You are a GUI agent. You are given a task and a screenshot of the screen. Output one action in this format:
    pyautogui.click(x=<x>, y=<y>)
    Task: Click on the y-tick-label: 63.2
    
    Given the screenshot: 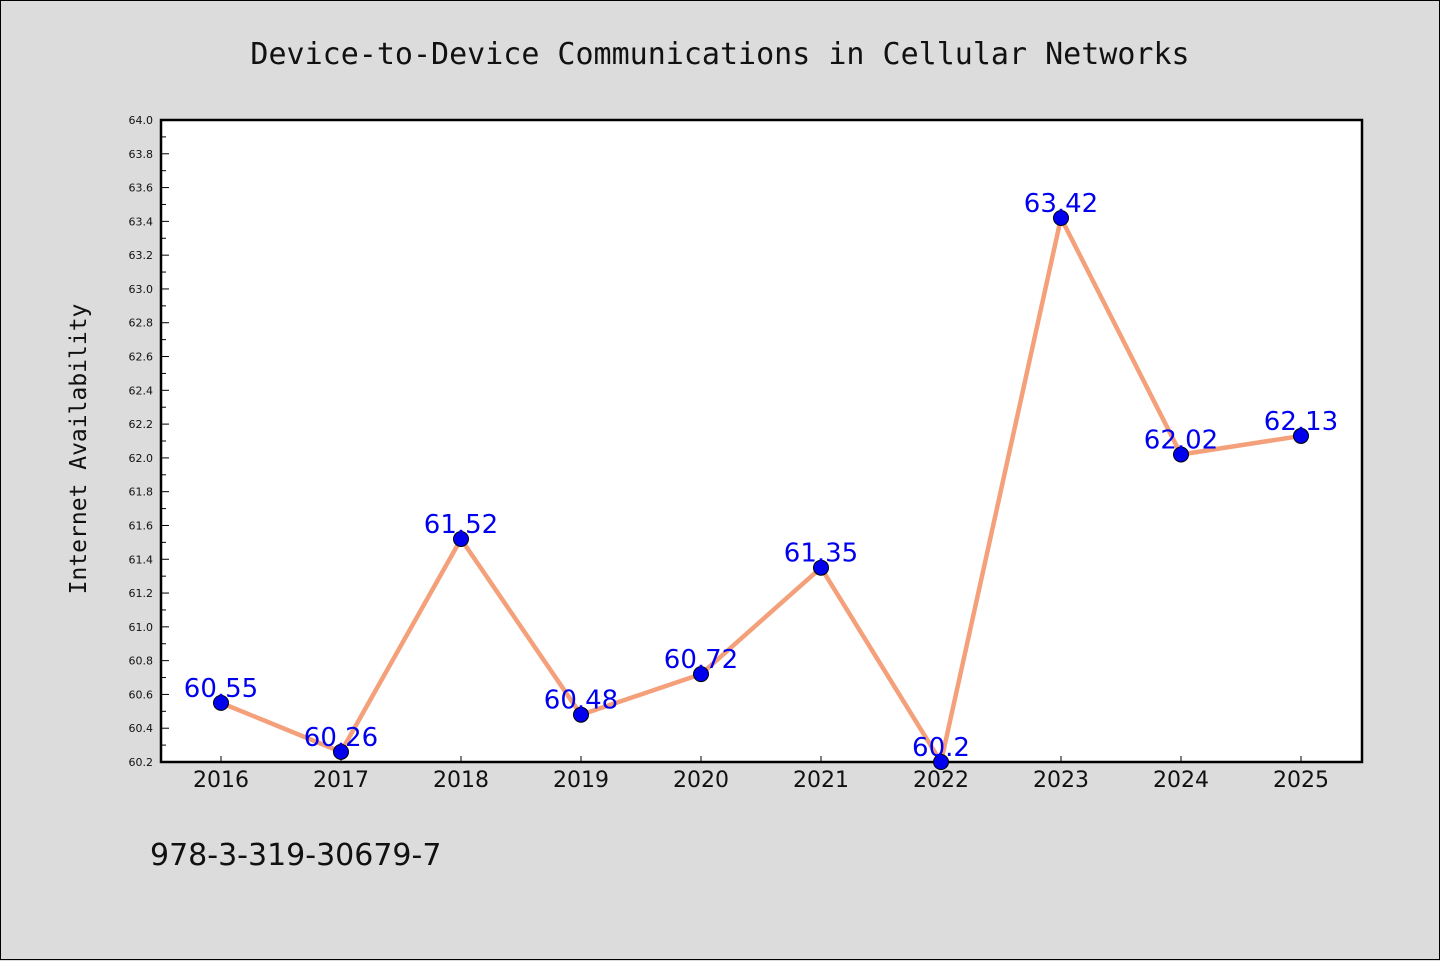 What is the action you would take?
    pyautogui.click(x=141, y=255)
    